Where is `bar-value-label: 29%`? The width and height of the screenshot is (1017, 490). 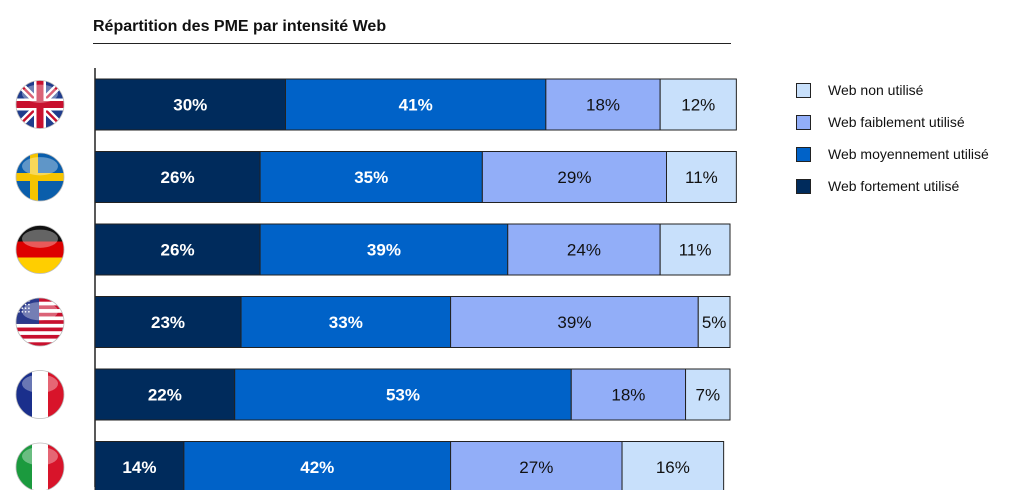 bar-value-label: 29% is located at coordinates (574, 177).